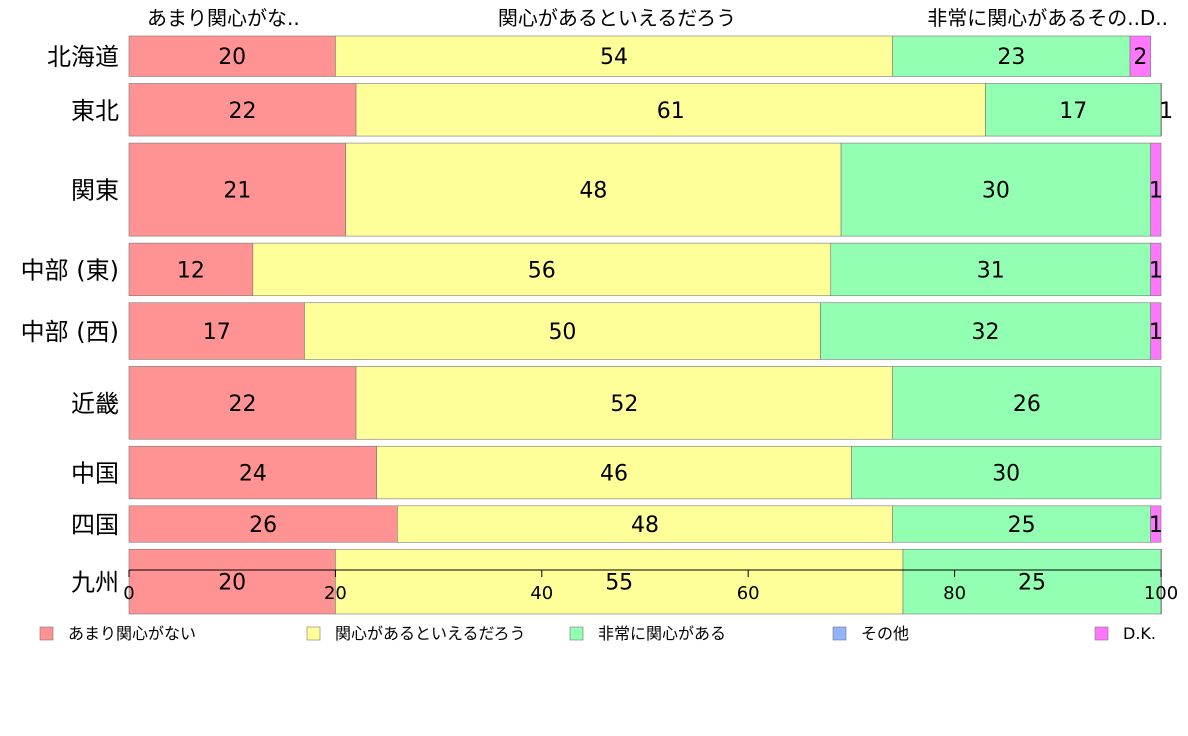 This screenshot has width=1188, height=736. I want to click on data-label: 24, so click(253, 474).